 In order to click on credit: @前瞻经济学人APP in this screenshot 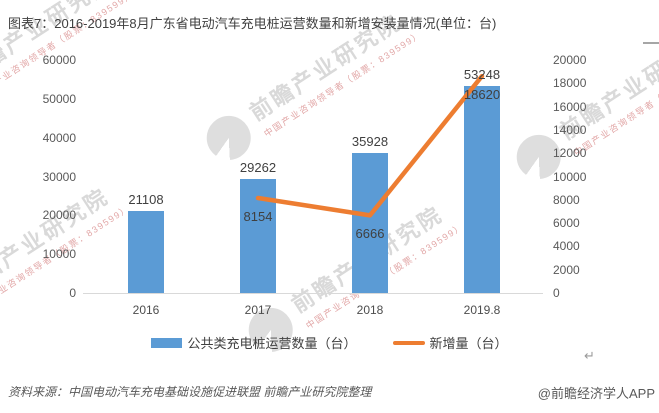, I will do `click(596, 393)`.